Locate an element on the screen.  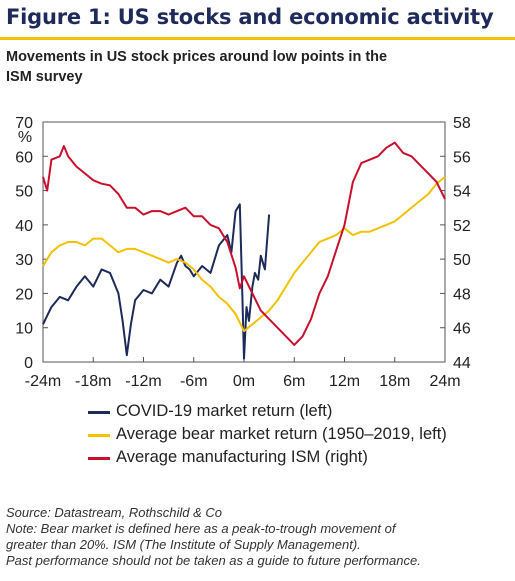
left-tick-label: 30 is located at coordinates (24, 260).